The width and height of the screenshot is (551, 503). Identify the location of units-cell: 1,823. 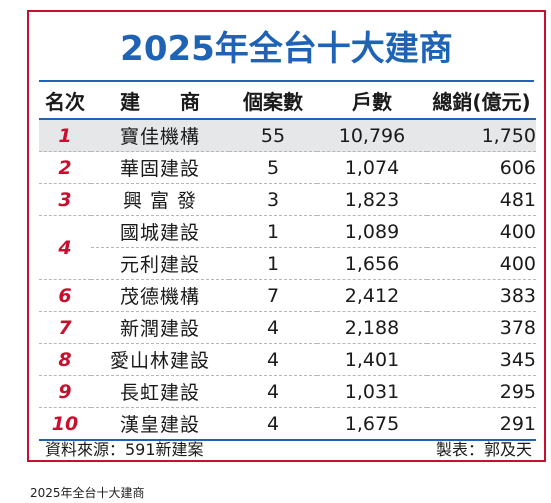
(372, 199).